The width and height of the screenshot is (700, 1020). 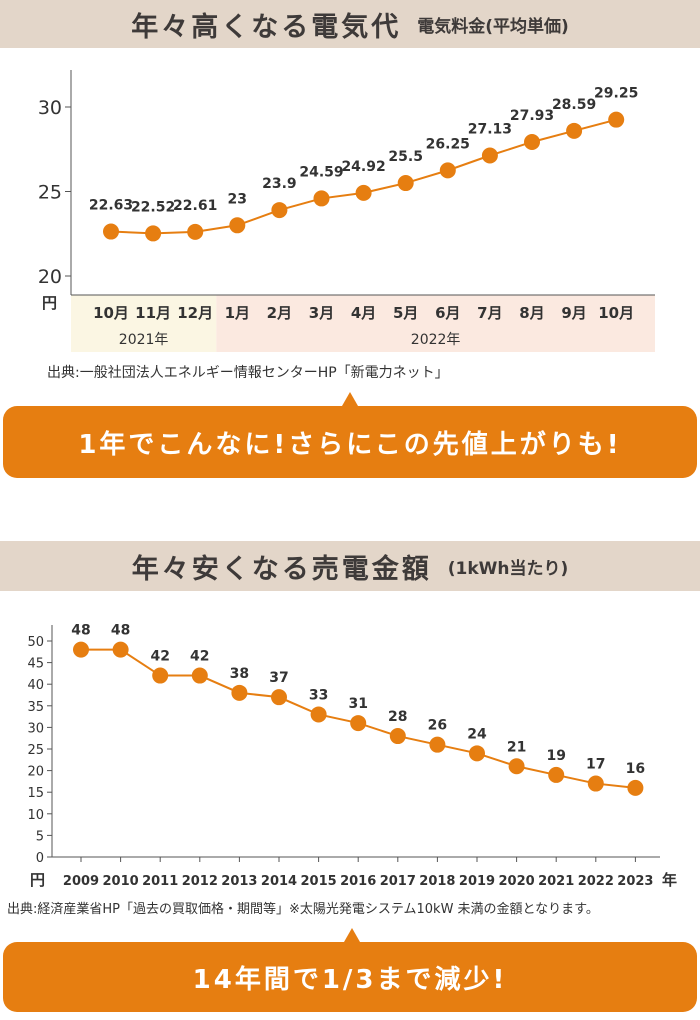 I want to click on data-label: 21, so click(x=516, y=747).